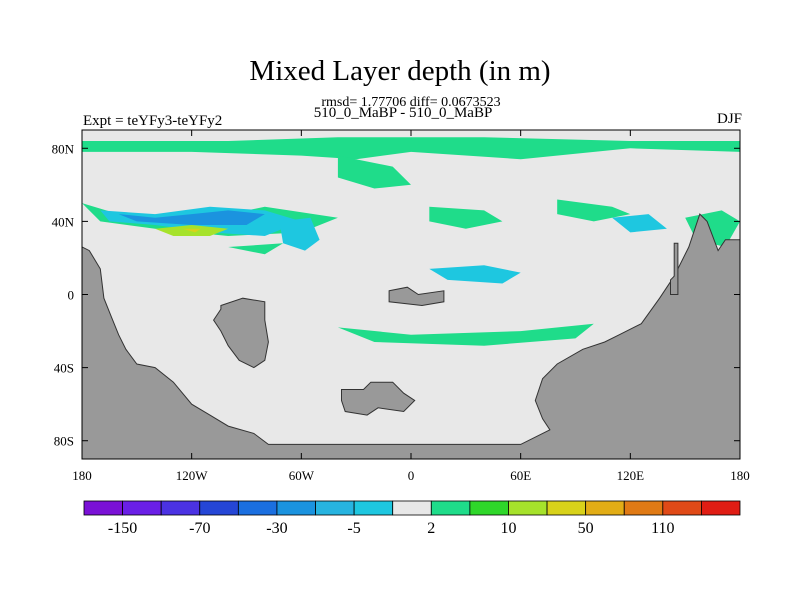 The width and height of the screenshot is (800, 600). Describe the element at coordinates (662, 528) in the screenshot. I see `colorbar-label-7: 110` at that location.